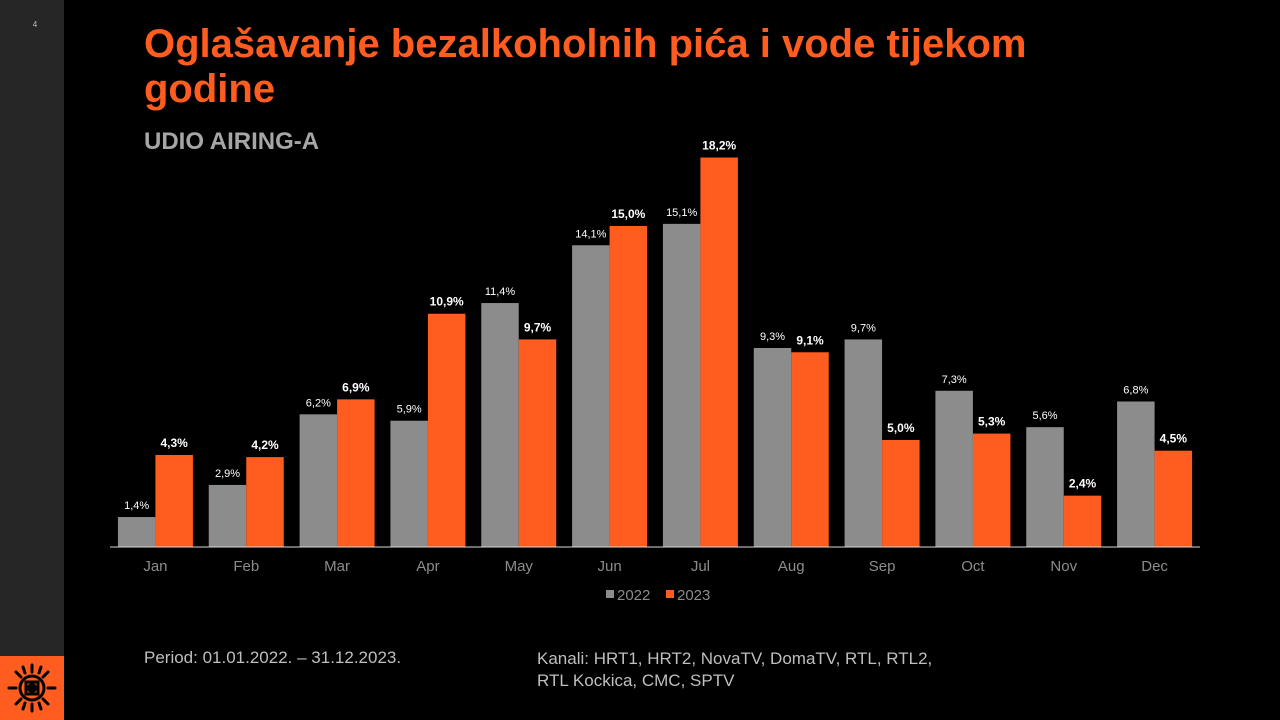  Describe the element at coordinates (700, 566) in the screenshot. I see `x-tick-label-jul: Jul` at that location.